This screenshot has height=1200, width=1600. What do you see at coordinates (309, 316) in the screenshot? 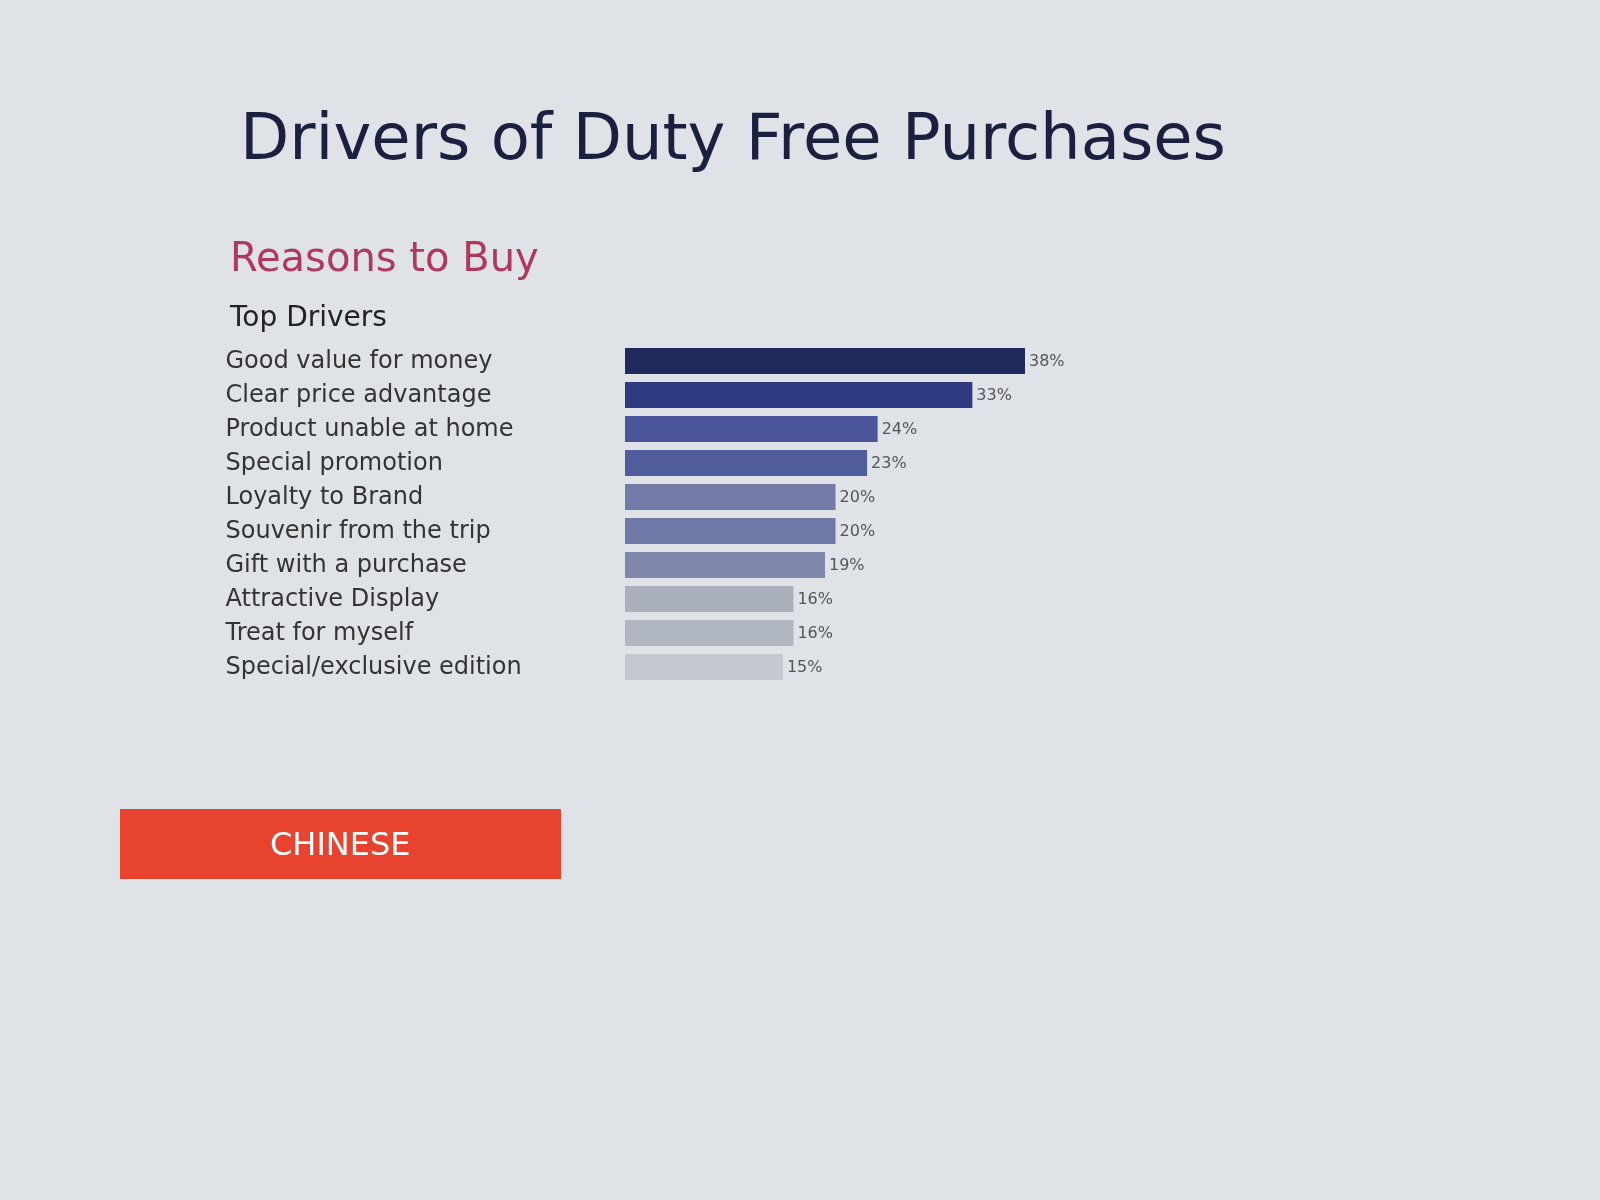
I see `text: Top Drivers` at bounding box center [309, 316].